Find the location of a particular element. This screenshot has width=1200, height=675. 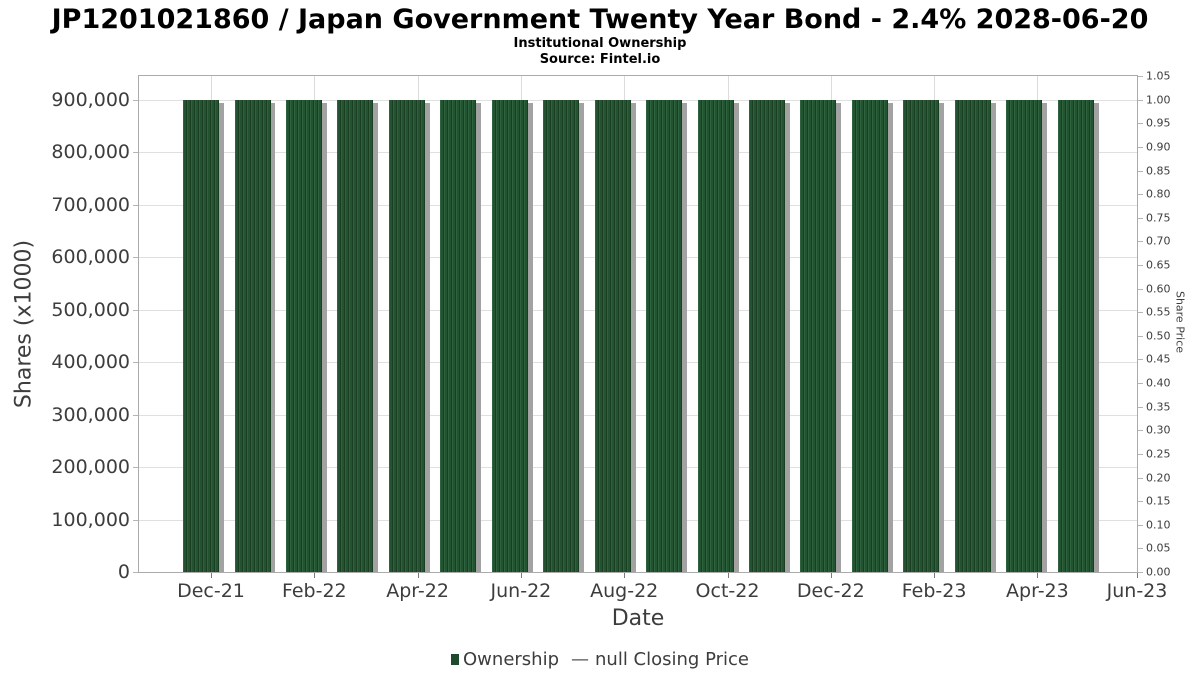

y2-tick-label: 0.55 is located at coordinates (1158, 312).